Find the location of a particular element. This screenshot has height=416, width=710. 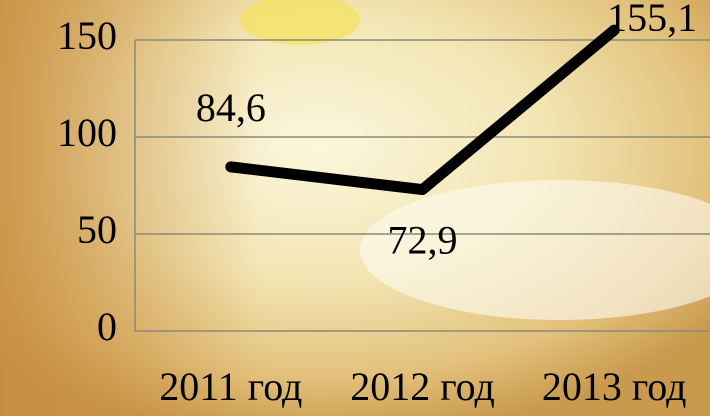

x-tick-label: 2011 год is located at coordinates (230, 386).